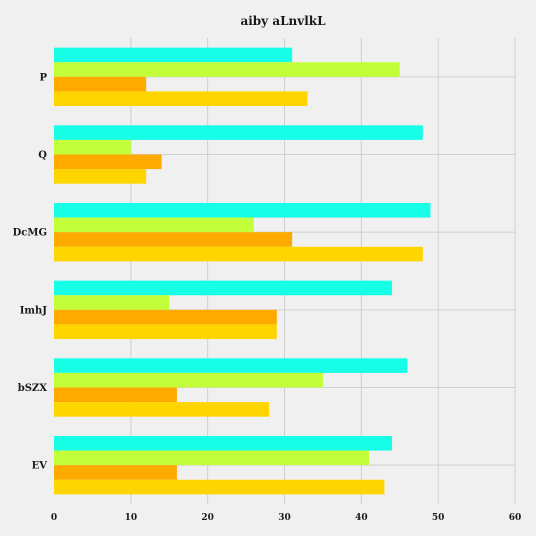 This screenshot has height=536, width=536. What do you see at coordinates (515, 518) in the screenshot?
I see `x-tick-label: 60` at bounding box center [515, 518].